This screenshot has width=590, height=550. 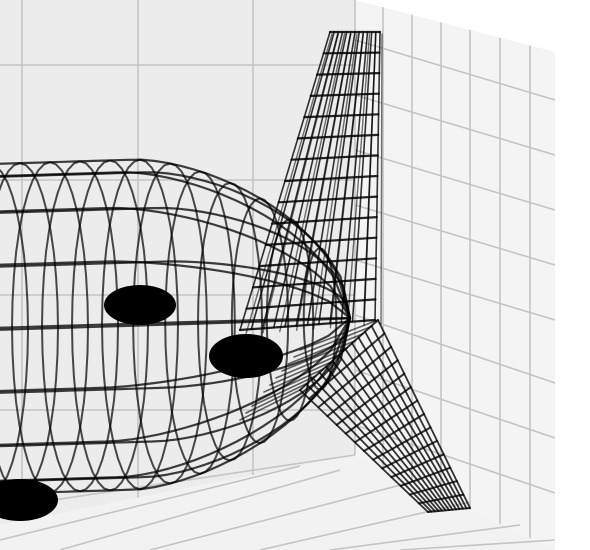 I want to click on horizontal-stabilizer-mesh, so click(x=355, y=416).